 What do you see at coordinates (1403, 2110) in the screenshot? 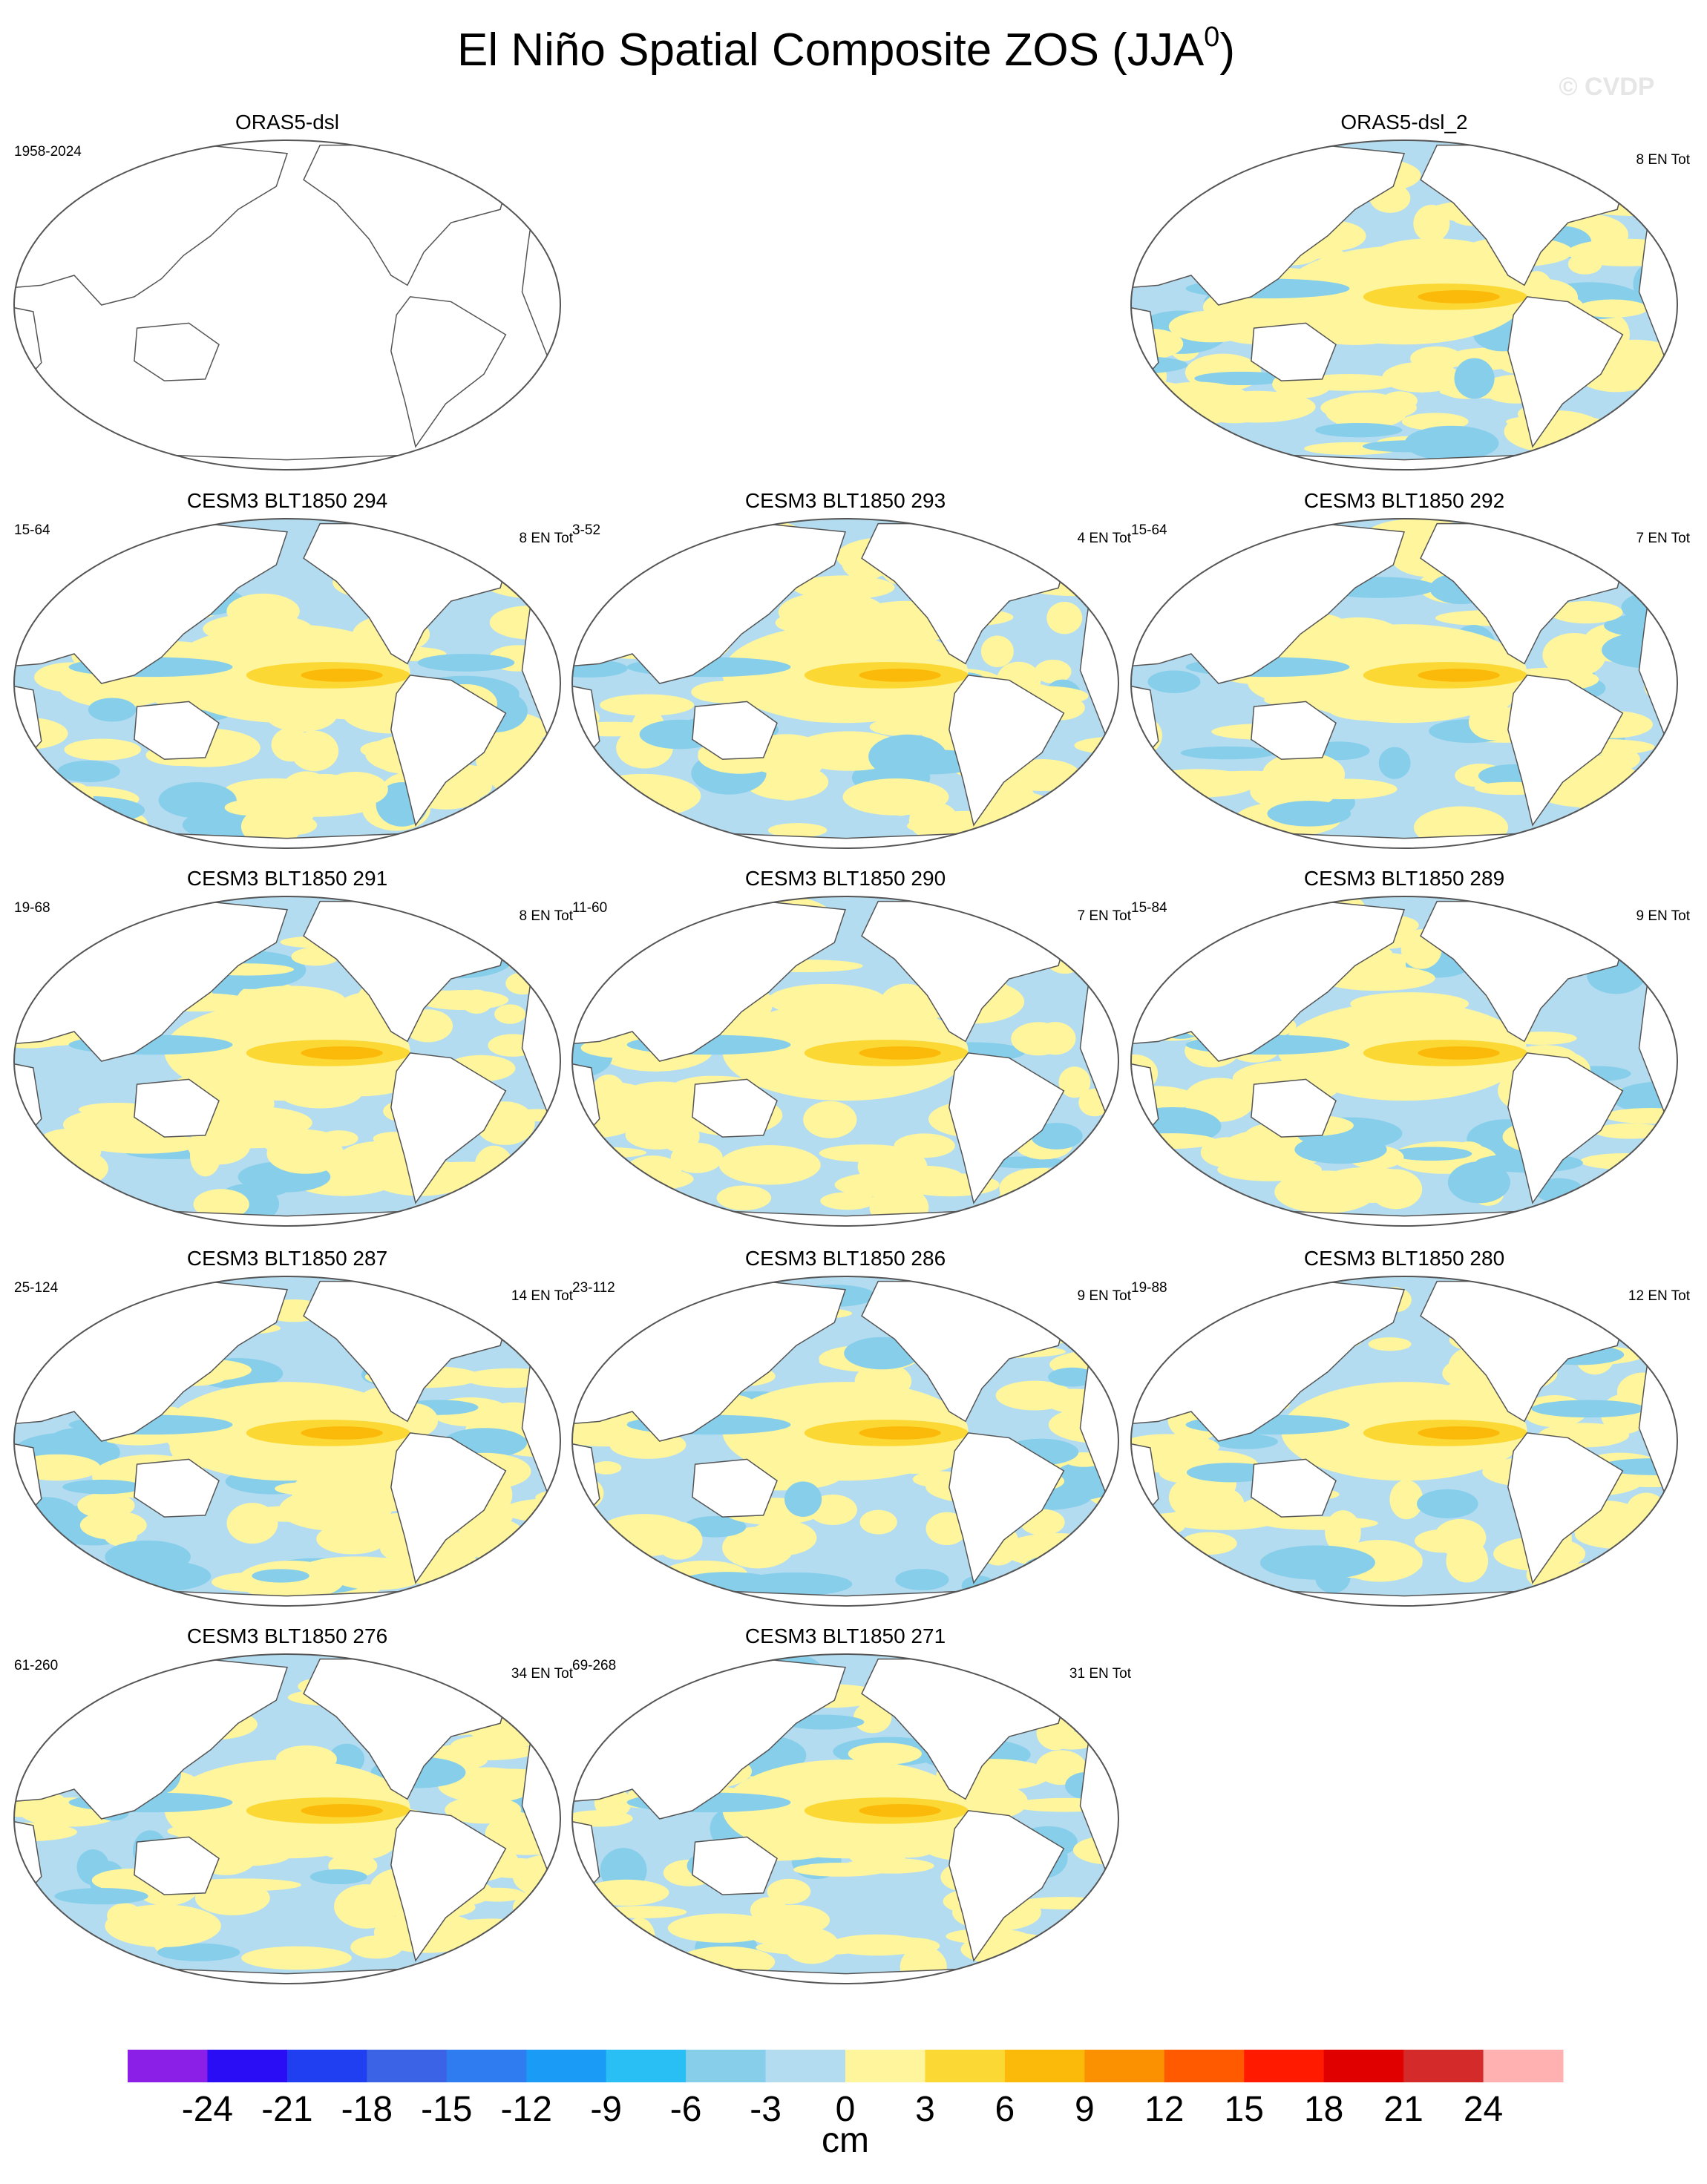
I see `colorbar-tick-label: 21` at bounding box center [1403, 2110].